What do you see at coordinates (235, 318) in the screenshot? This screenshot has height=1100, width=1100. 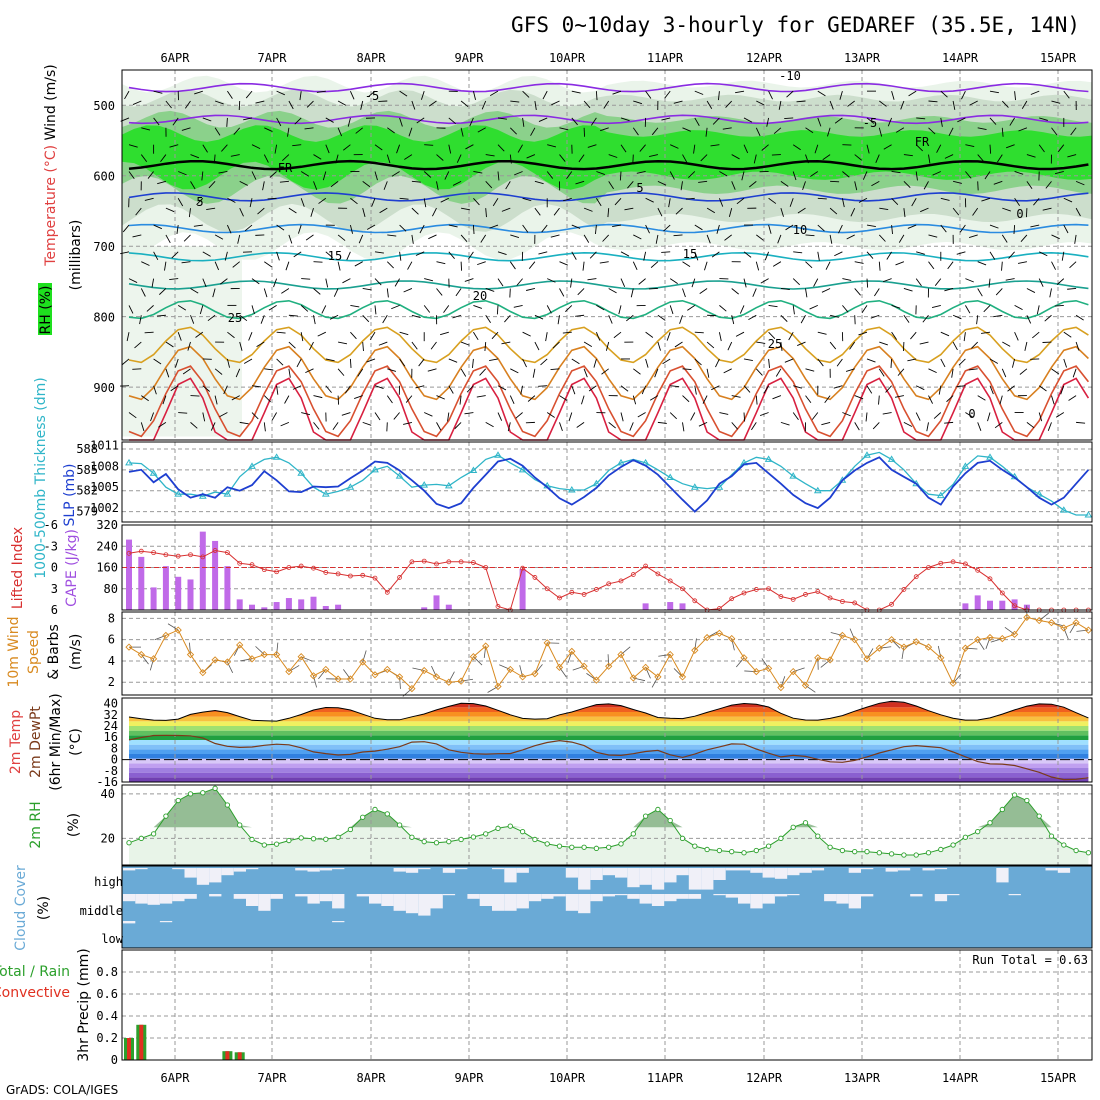 I see `contour-label: 25` at bounding box center [235, 318].